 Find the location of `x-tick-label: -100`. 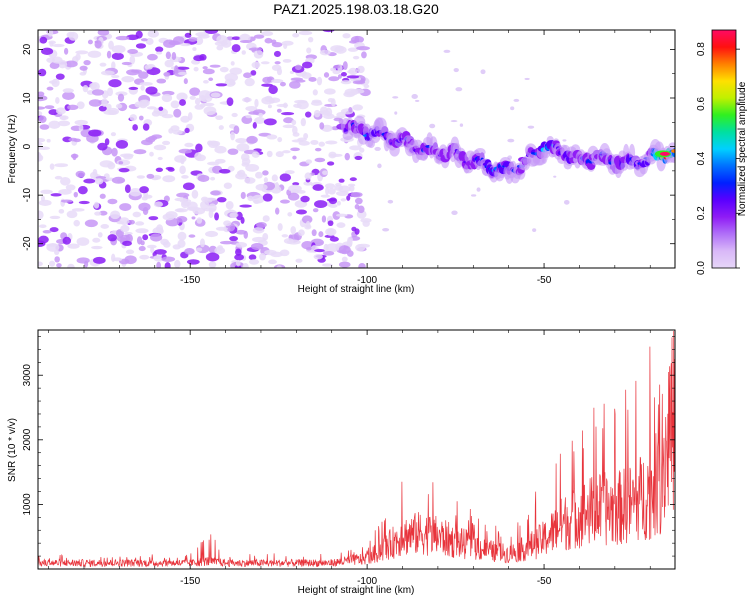

x-tick-label: -100 is located at coordinates (367, 581).